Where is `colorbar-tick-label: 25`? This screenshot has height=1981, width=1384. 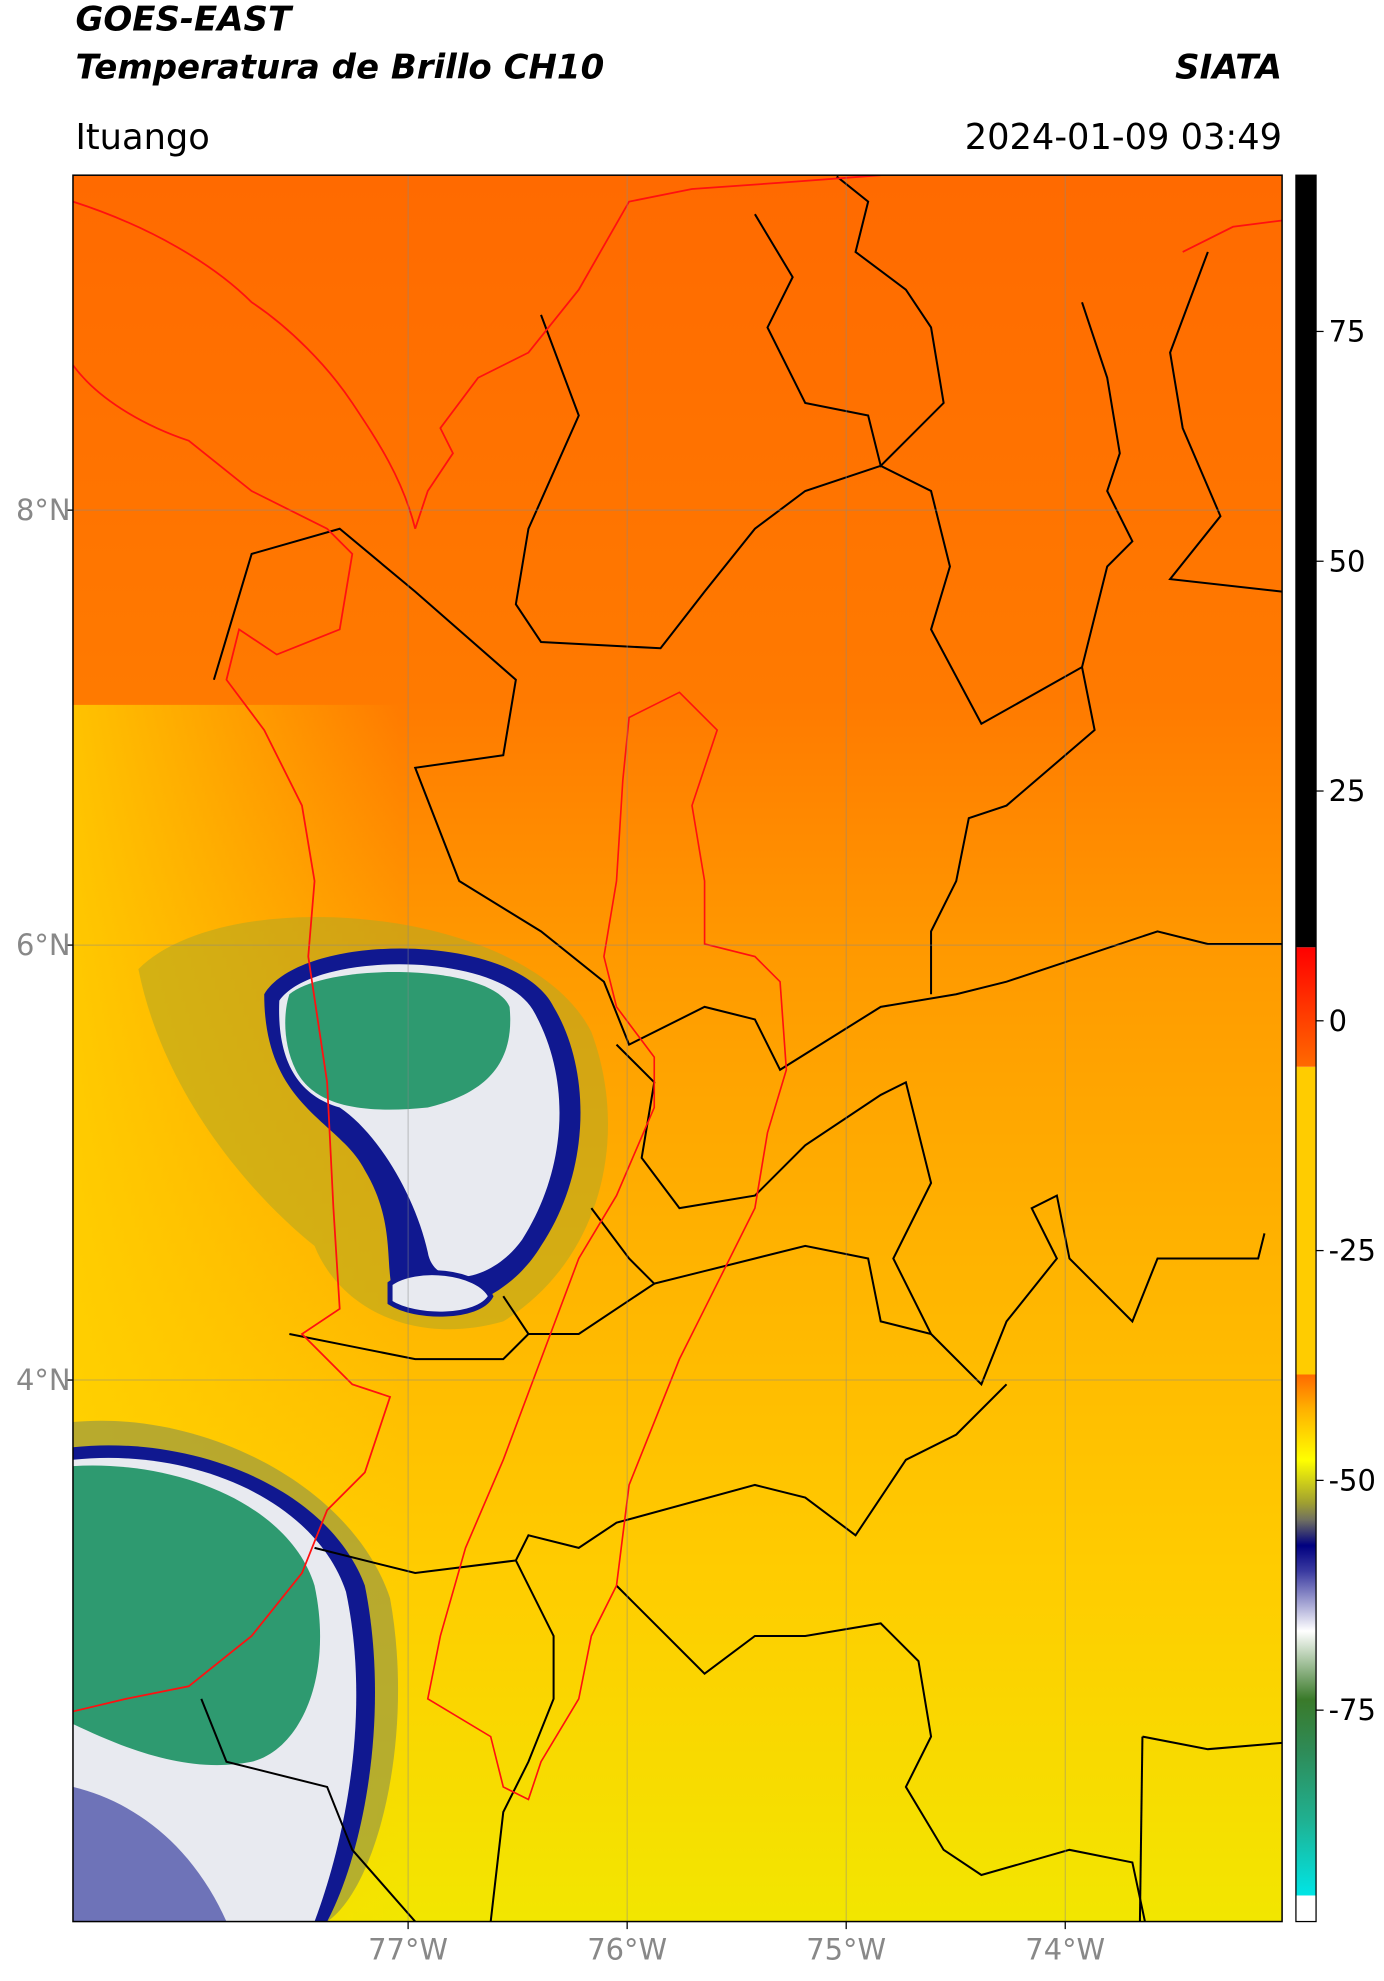 colorbar-tick-label: 25 is located at coordinates (1347, 791).